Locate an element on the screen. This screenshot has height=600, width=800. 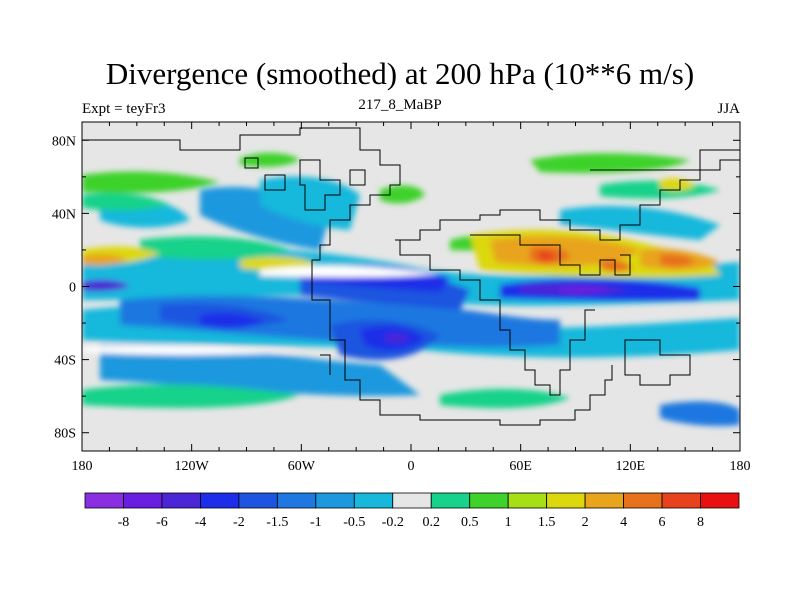
experiment-label: Expt = teyFr3 is located at coordinates (124, 109).